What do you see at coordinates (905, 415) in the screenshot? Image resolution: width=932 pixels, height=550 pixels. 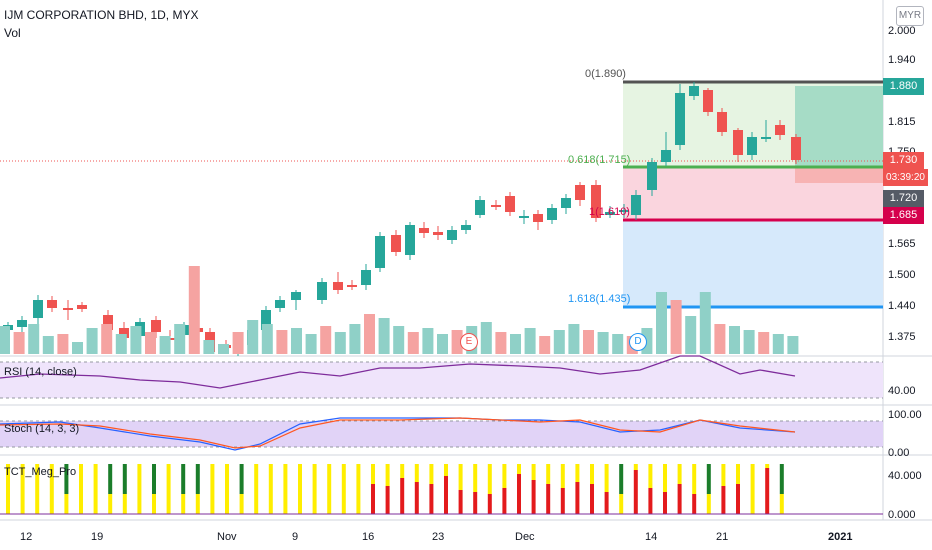 I see `stoch-axis-top: 100.00` at bounding box center [905, 415].